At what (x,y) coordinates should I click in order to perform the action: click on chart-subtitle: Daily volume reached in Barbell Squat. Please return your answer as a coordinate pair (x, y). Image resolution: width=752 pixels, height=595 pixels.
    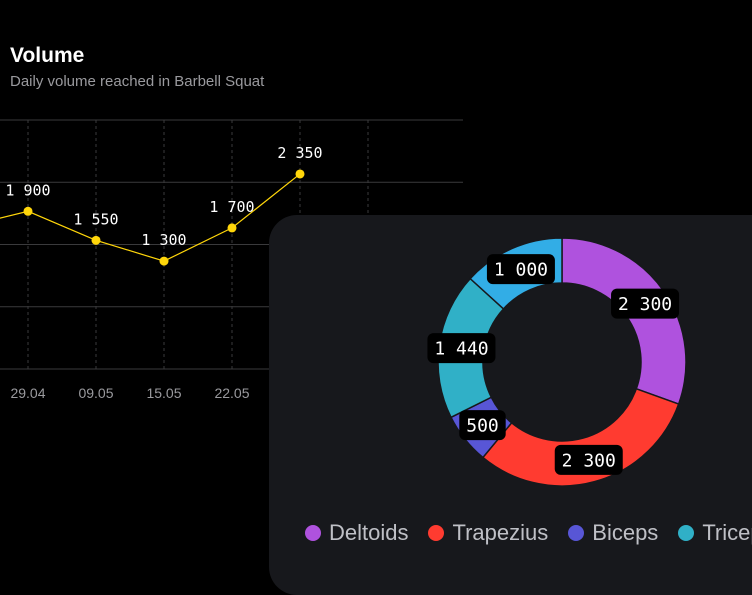
    Looking at the image, I should click on (137, 81).